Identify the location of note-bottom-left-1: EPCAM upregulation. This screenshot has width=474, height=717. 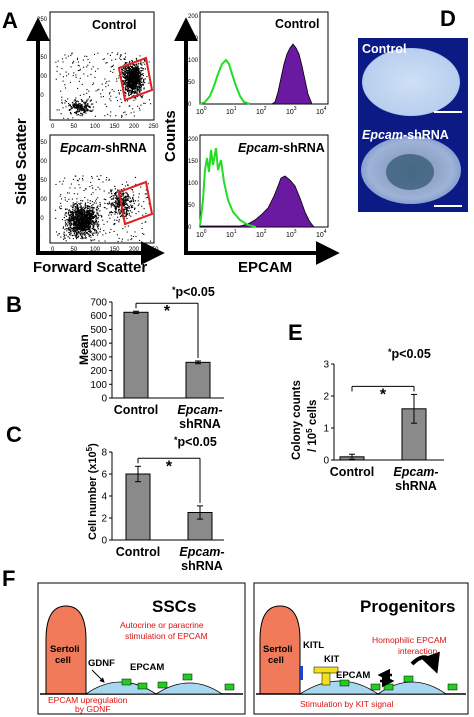
(88, 700).